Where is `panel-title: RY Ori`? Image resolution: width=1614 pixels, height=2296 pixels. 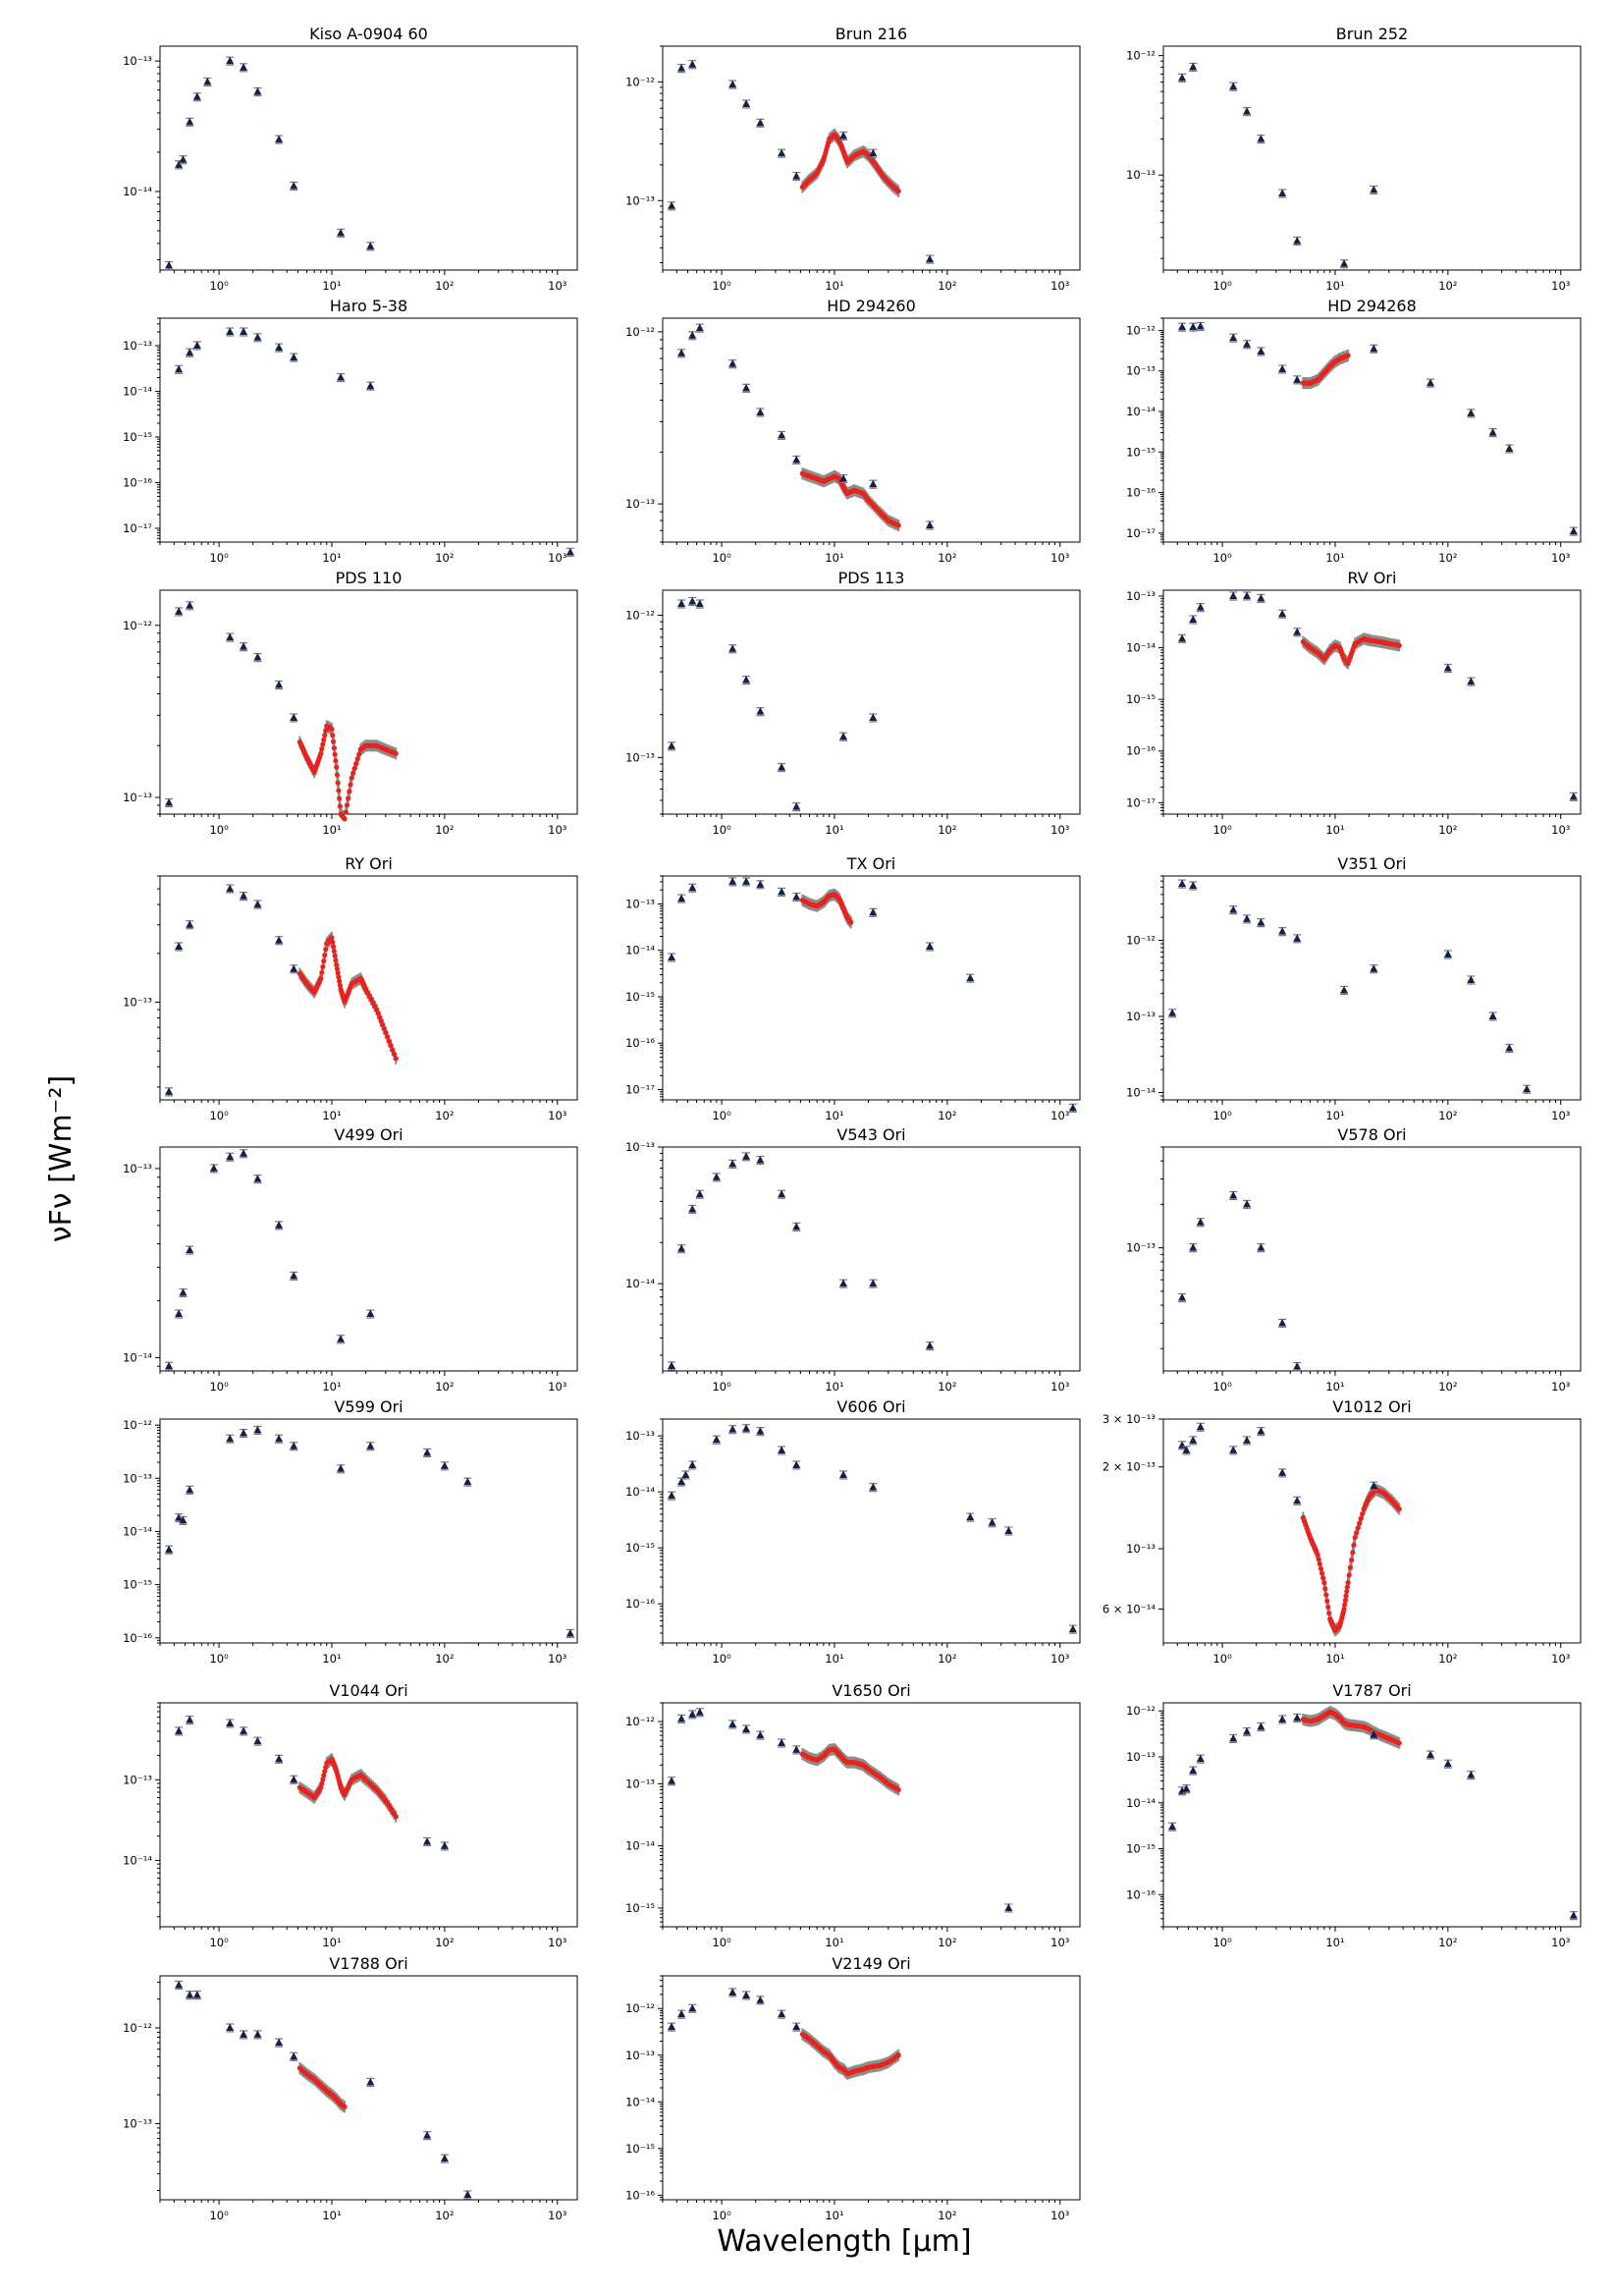
panel-title: RY Ori is located at coordinates (369, 863).